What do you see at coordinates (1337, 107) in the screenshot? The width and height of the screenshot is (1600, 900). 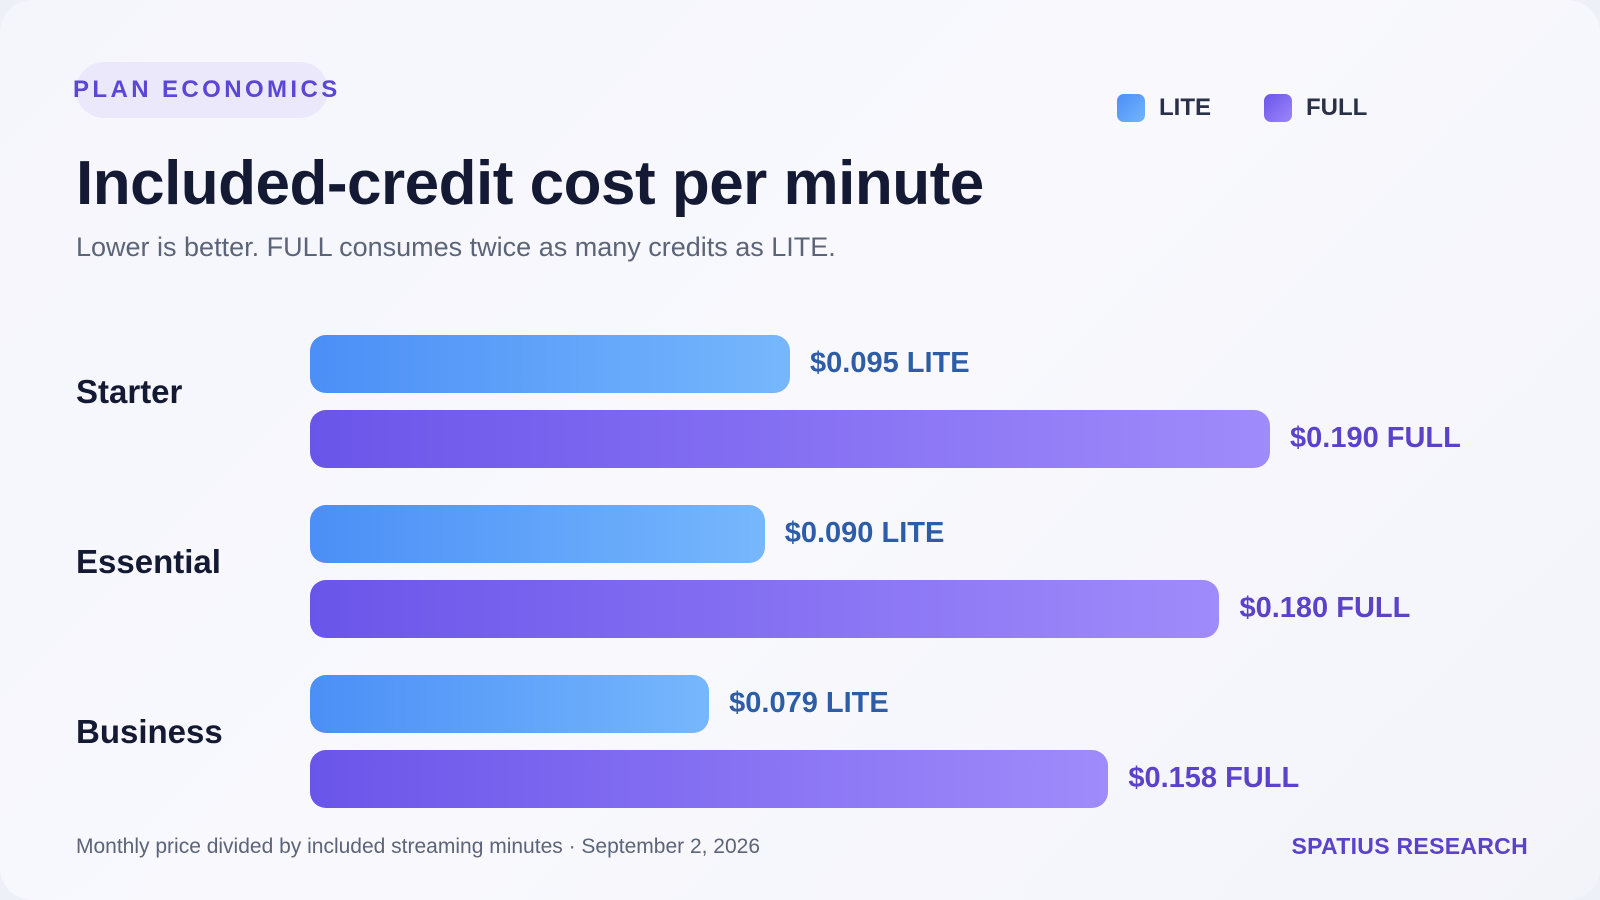 I see `legend-label-full: FULL` at bounding box center [1337, 107].